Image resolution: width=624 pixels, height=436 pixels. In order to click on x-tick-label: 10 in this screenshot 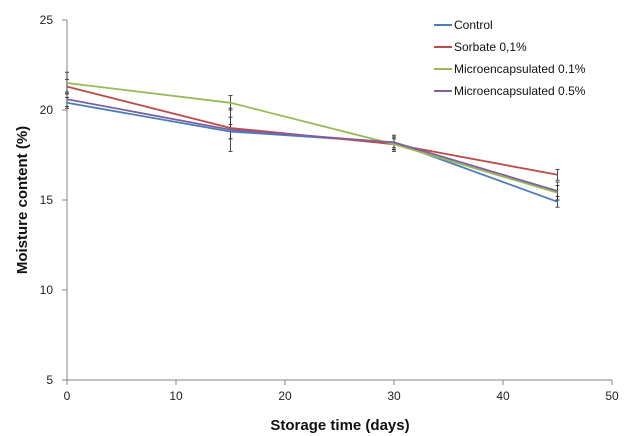, I will do `click(176, 396)`.